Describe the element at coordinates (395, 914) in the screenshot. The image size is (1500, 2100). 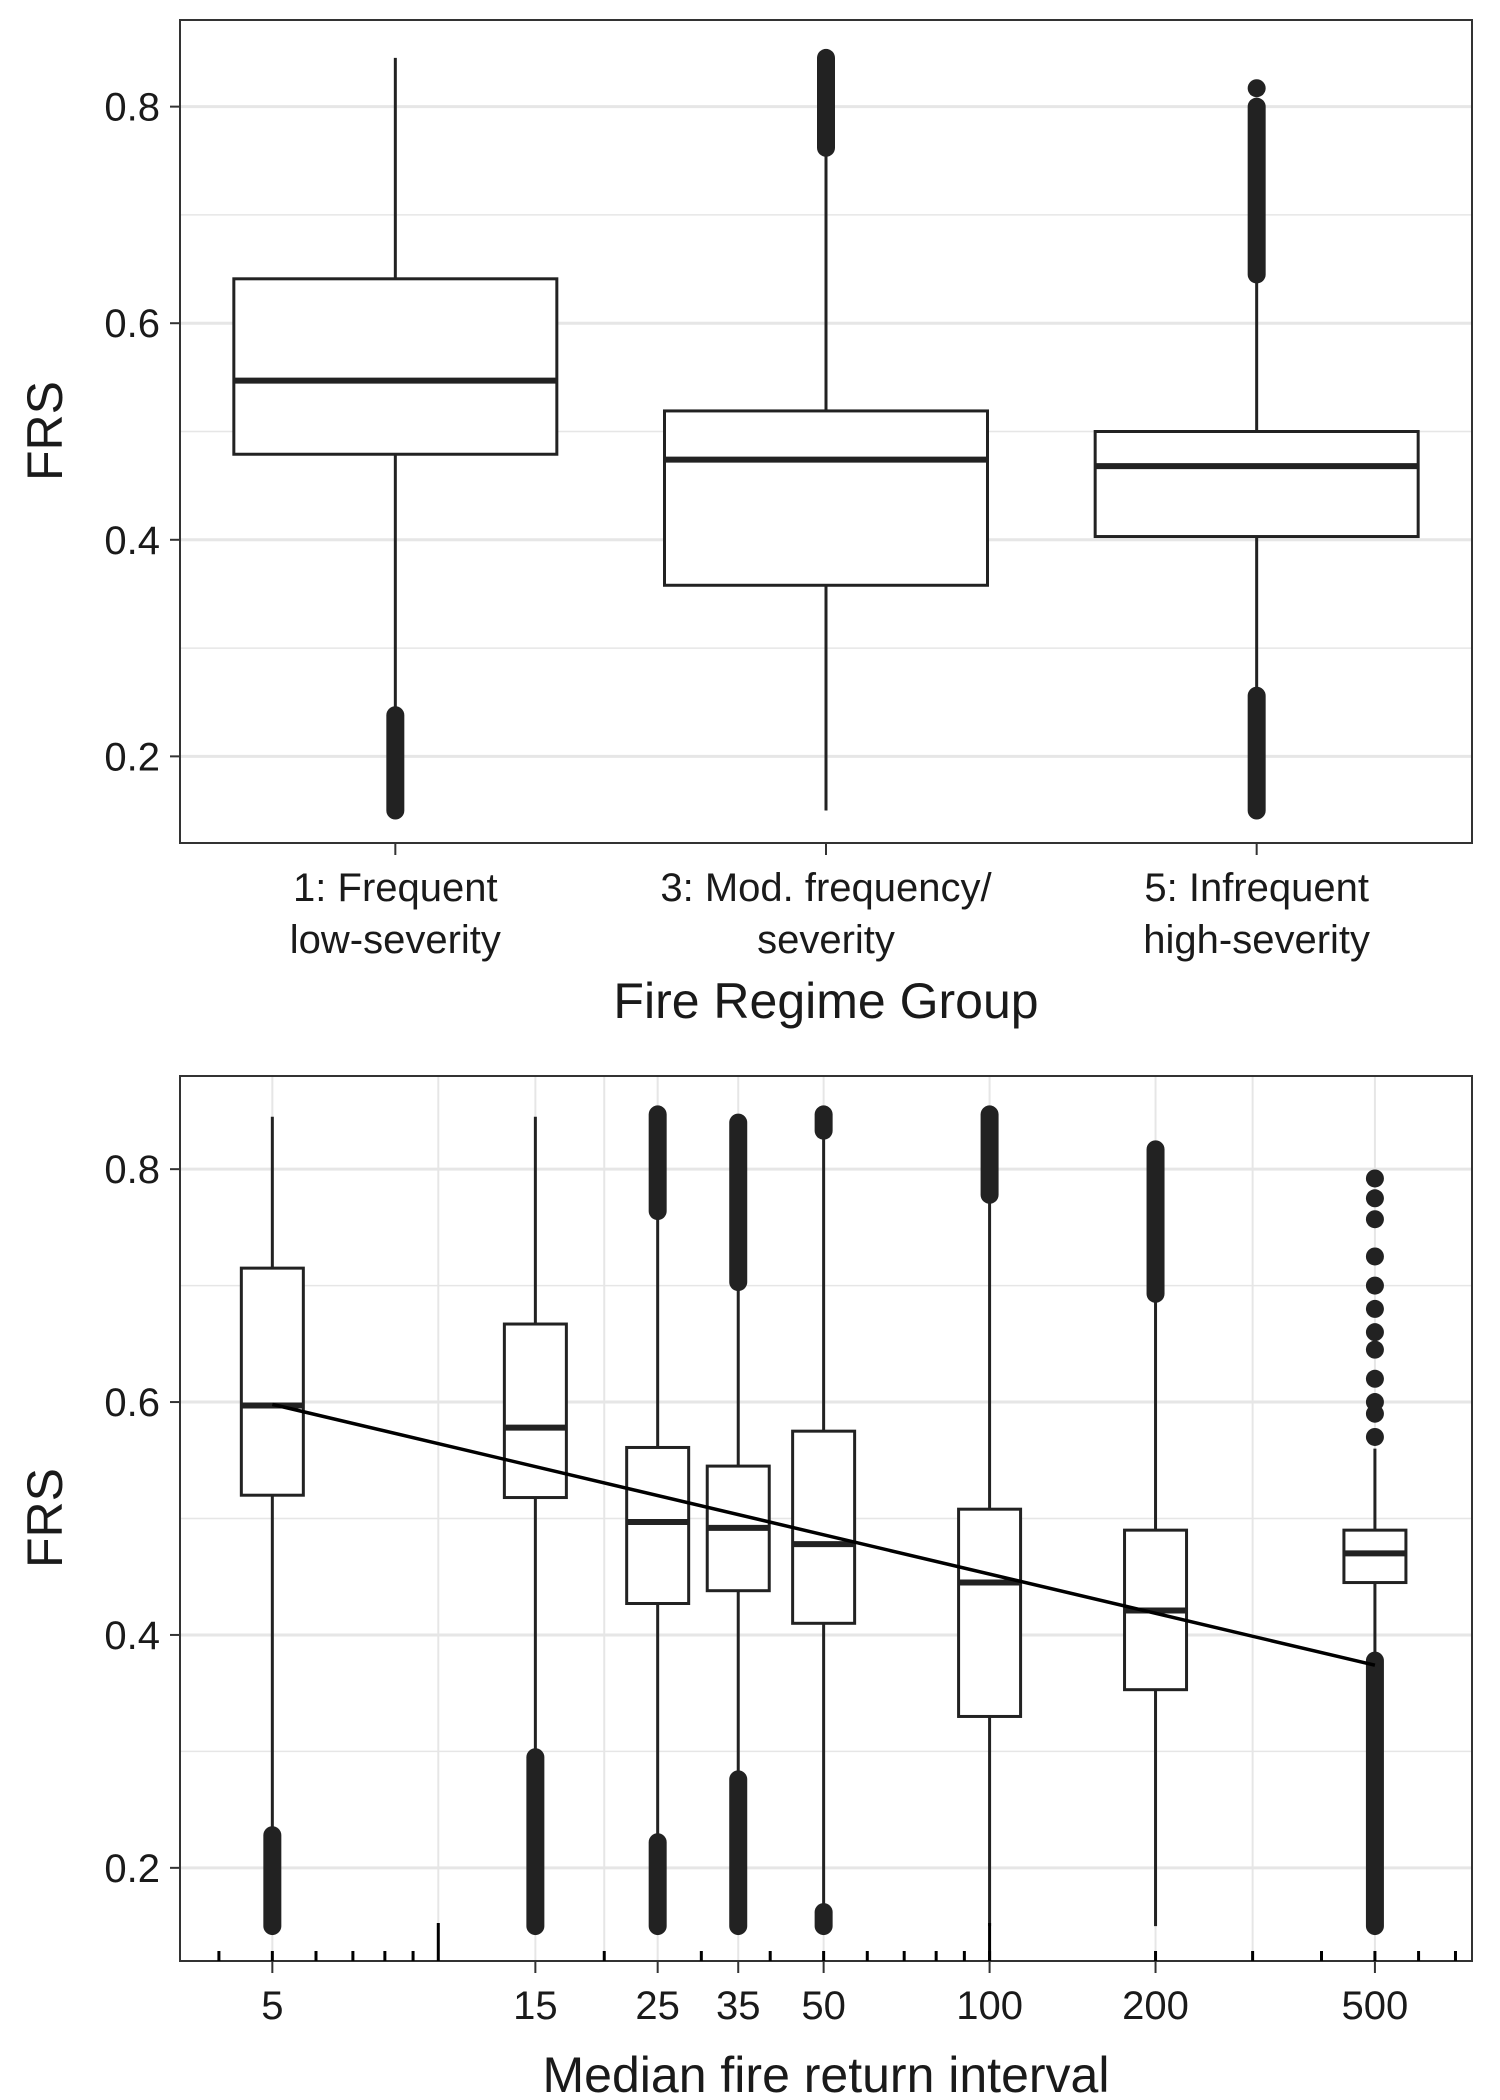
I see `x-tick-label: 1: Frequent low-severity` at that location.